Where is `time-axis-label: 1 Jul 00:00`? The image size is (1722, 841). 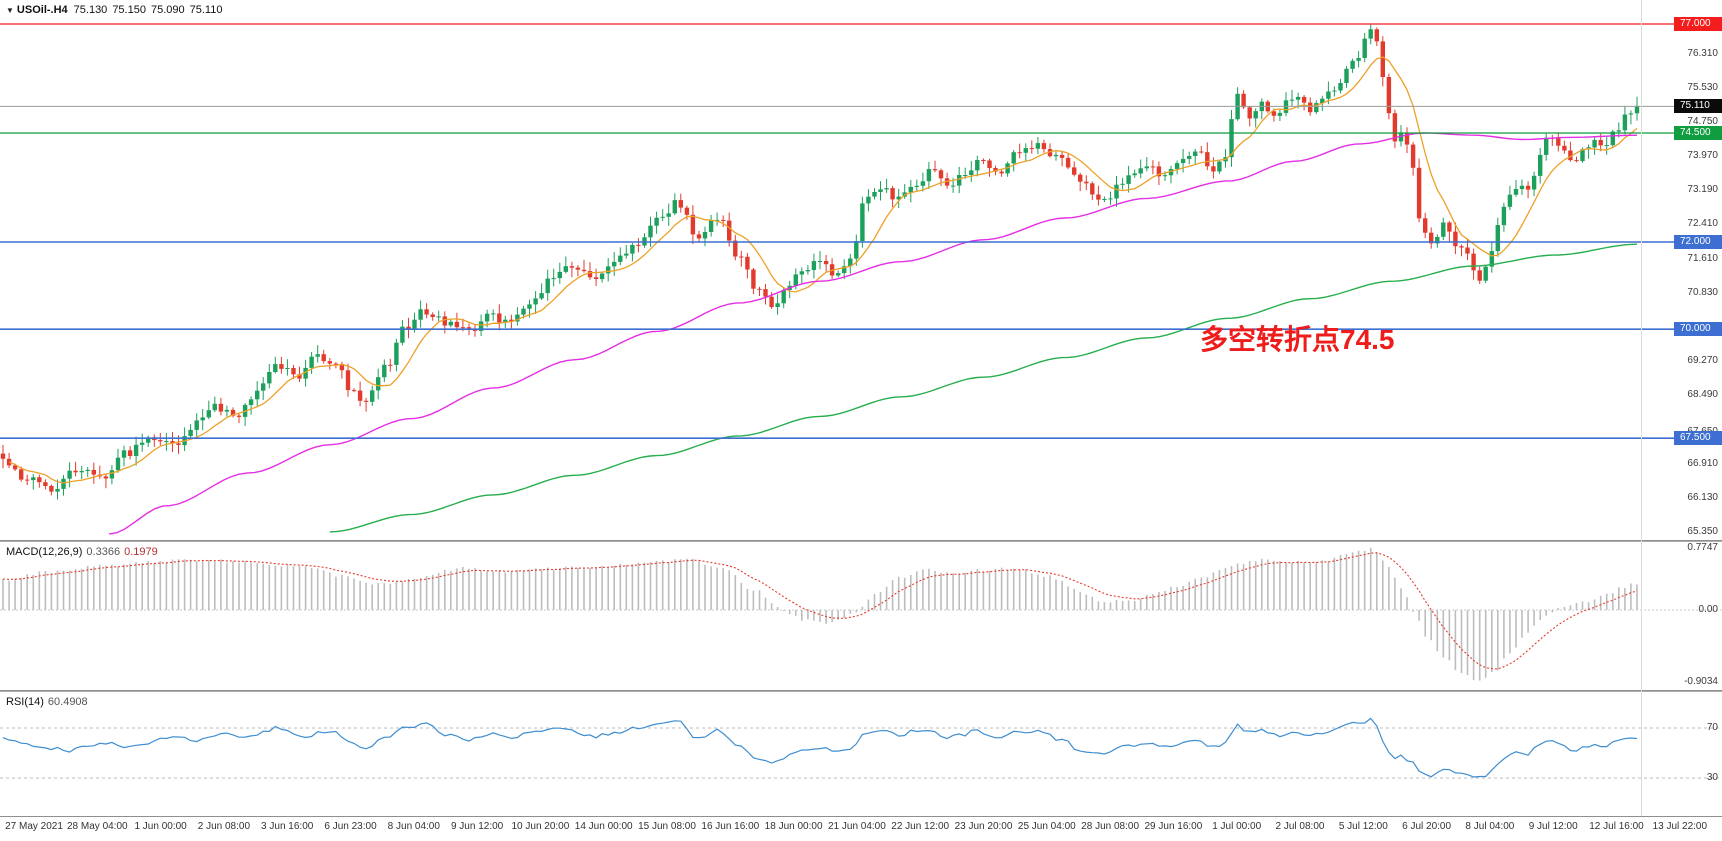 time-axis-label: 1 Jul 00:00 is located at coordinates (1237, 826).